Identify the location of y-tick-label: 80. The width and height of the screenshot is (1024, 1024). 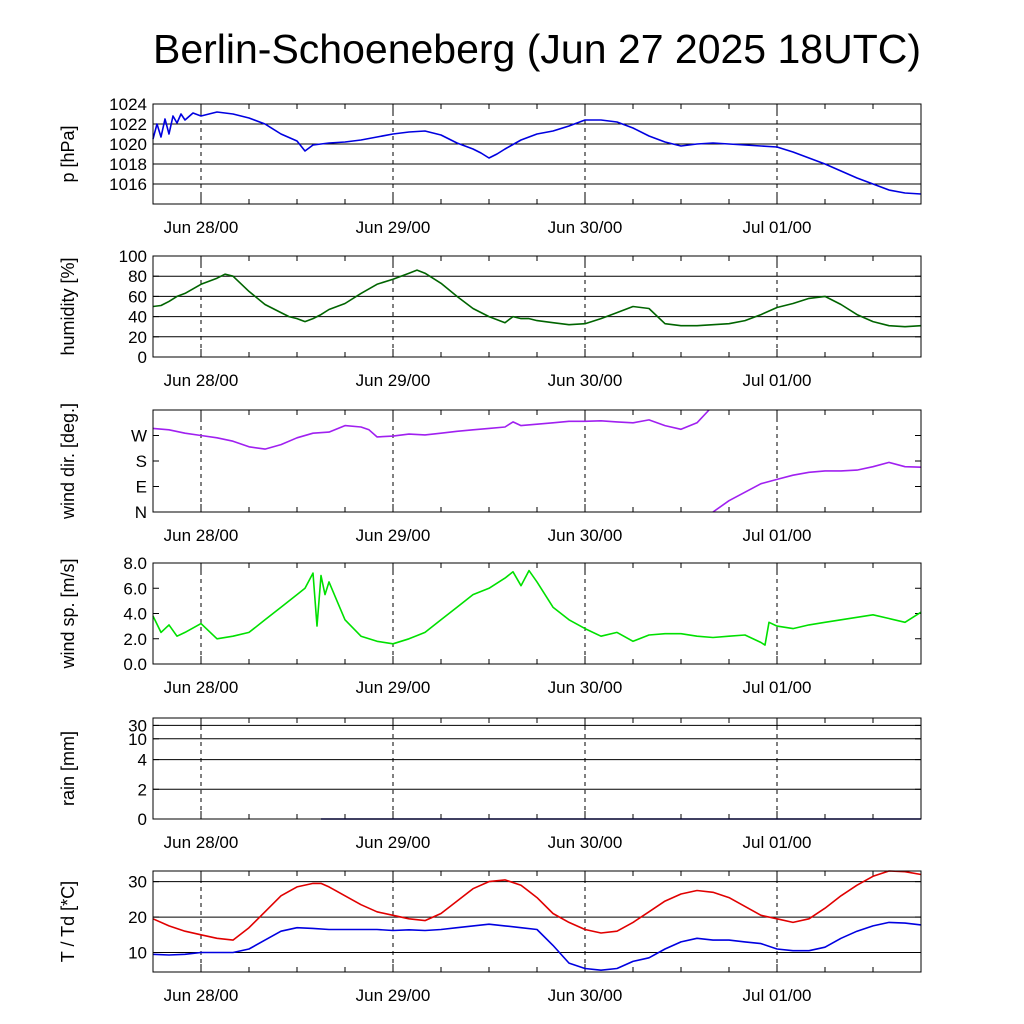
(137, 276).